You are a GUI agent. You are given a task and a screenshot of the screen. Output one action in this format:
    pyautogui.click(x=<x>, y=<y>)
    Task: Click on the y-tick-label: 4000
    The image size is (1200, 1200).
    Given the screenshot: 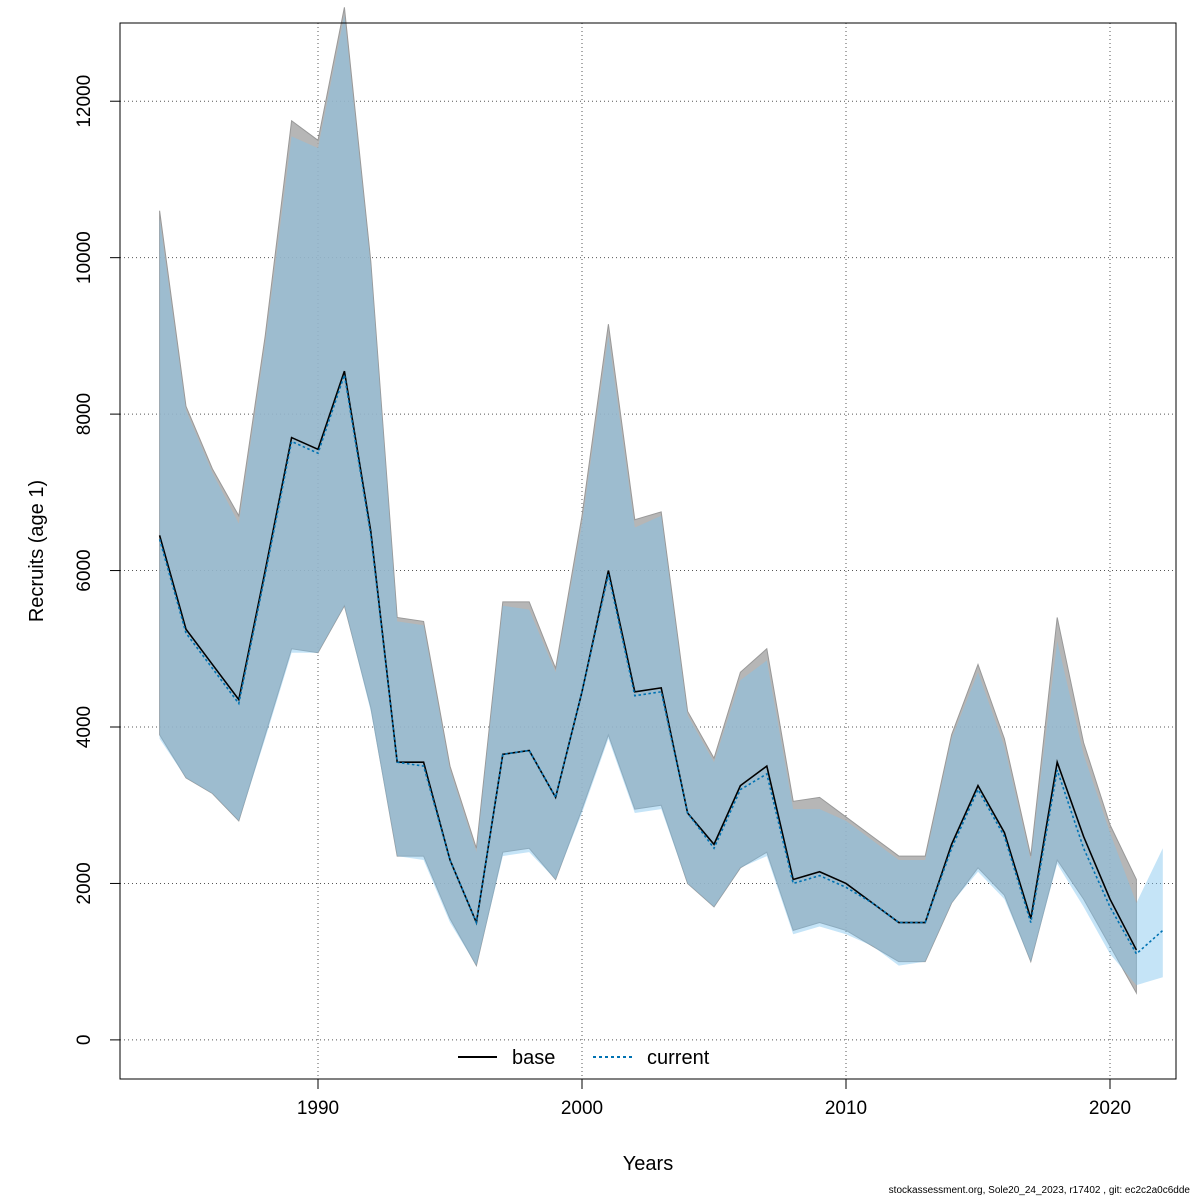 What is the action you would take?
    pyautogui.click(x=84, y=727)
    